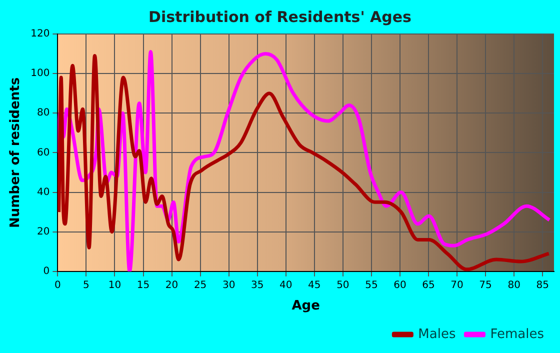 The height and width of the screenshot is (353, 560). I want to click on x-tick-label: 55, so click(371, 285).